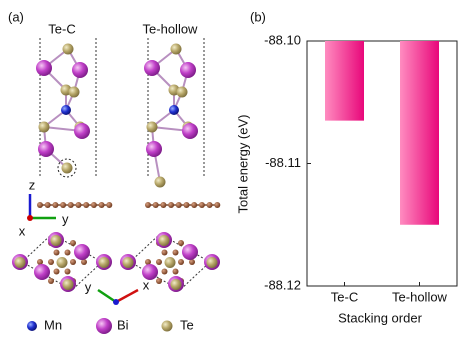 This screenshot has width=469, height=343. I want to click on y-tick-label: -88.12, so click(282, 284).